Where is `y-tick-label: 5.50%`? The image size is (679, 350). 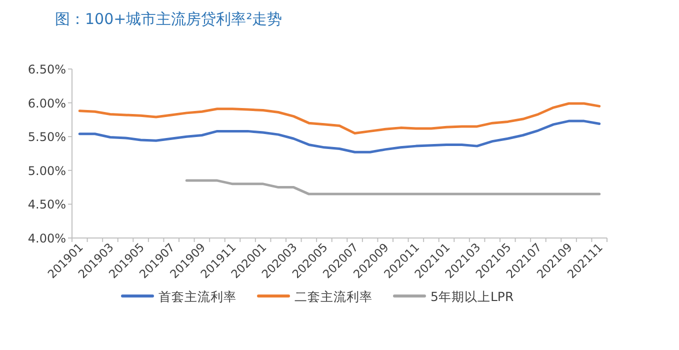 y-tick-label: 5.50% is located at coordinates (47, 137).